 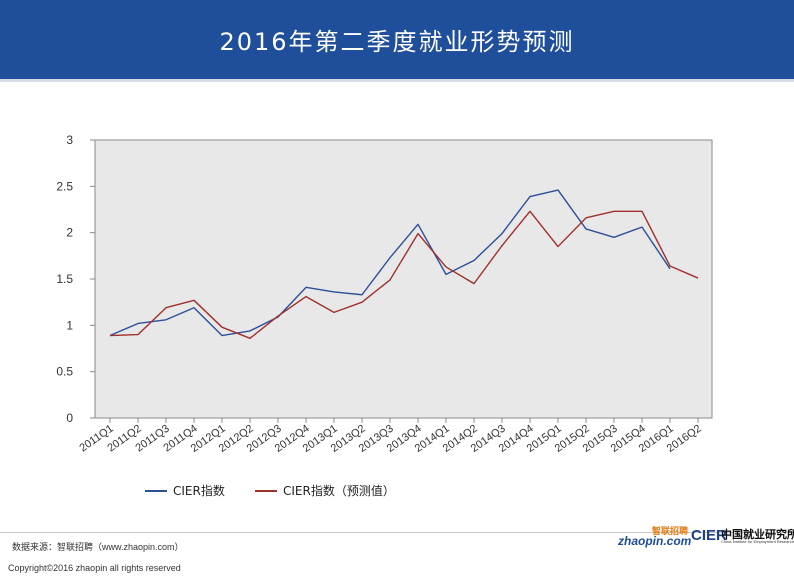 I want to click on legend-swatch-forecast, so click(x=266, y=490).